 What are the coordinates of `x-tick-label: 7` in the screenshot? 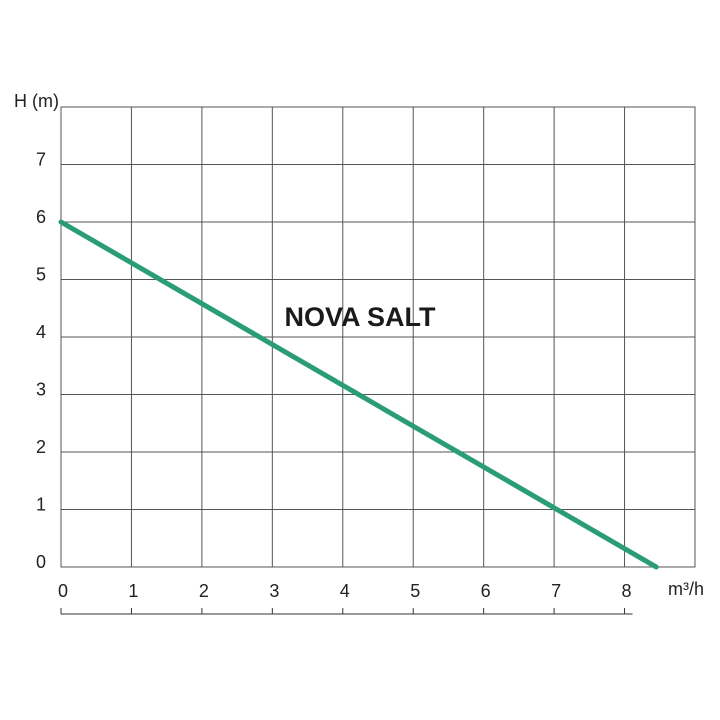 It's located at (556, 591).